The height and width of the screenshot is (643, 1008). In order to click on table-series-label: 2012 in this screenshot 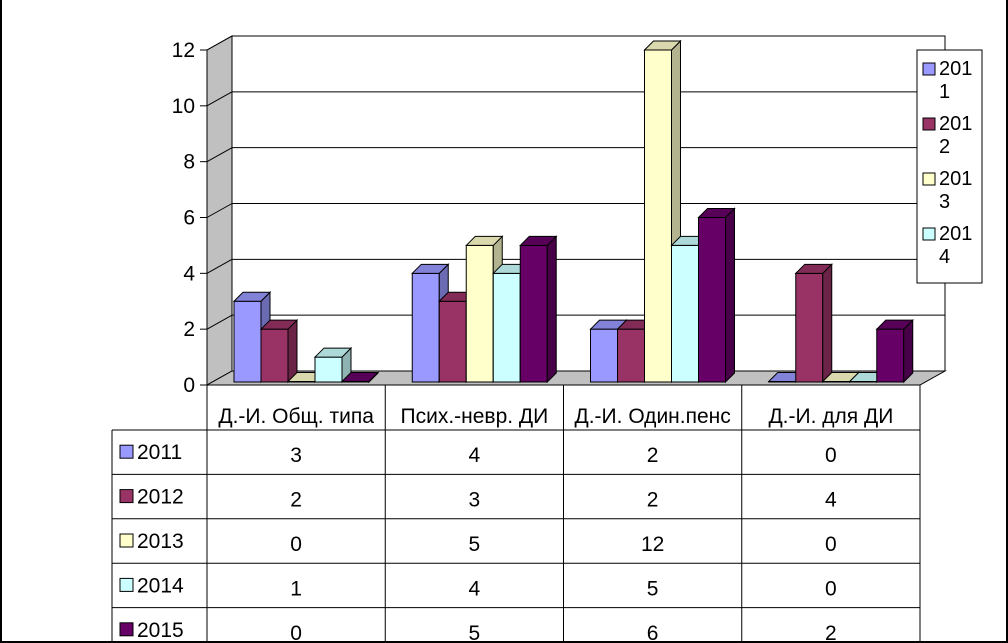, I will do `click(160, 497)`.